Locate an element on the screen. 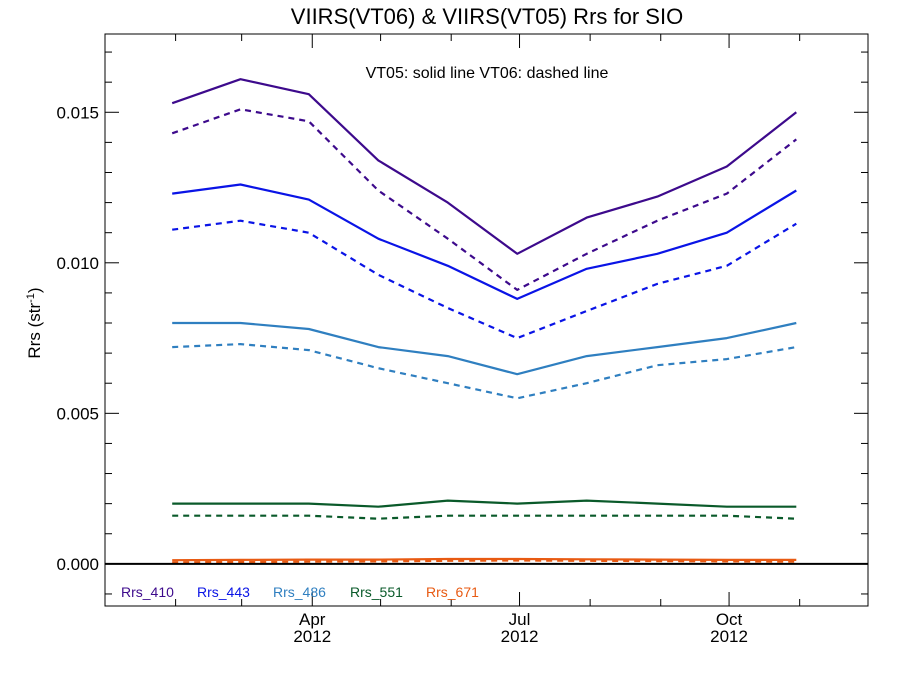 The width and height of the screenshot is (900, 675). legend-entry-rrs-486: Rrs_486 is located at coordinates (299, 592).